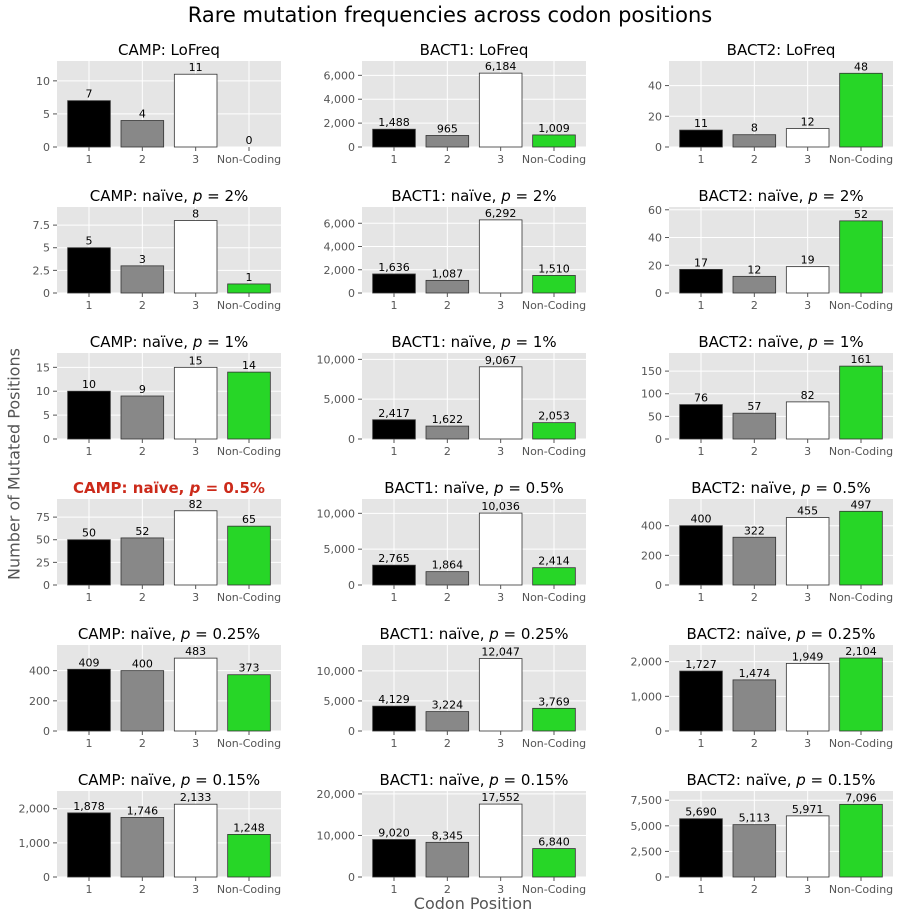 The width and height of the screenshot is (900, 919). What do you see at coordinates (655, 116) in the screenshot?
I see `y-tick-label: 20` at bounding box center [655, 116].